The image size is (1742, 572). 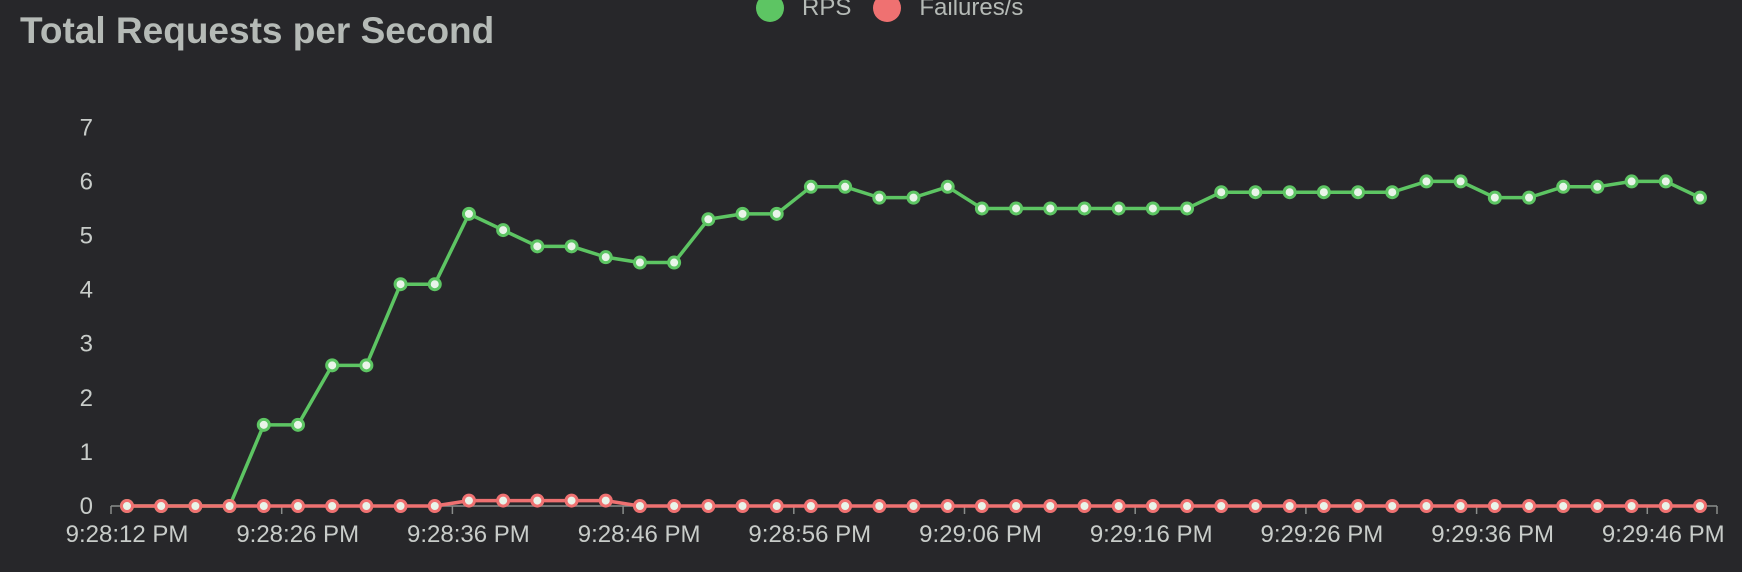 What do you see at coordinates (86, 181) in the screenshot?
I see `y-tick-label: 6` at bounding box center [86, 181].